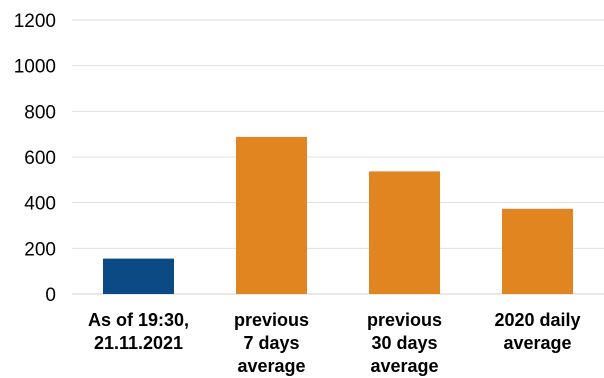 The width and height of the screenshot is (604, 378). Describe the element at coordinates (35, 67) in the screenshot. I see `y-tick-label: 1000` at that location.